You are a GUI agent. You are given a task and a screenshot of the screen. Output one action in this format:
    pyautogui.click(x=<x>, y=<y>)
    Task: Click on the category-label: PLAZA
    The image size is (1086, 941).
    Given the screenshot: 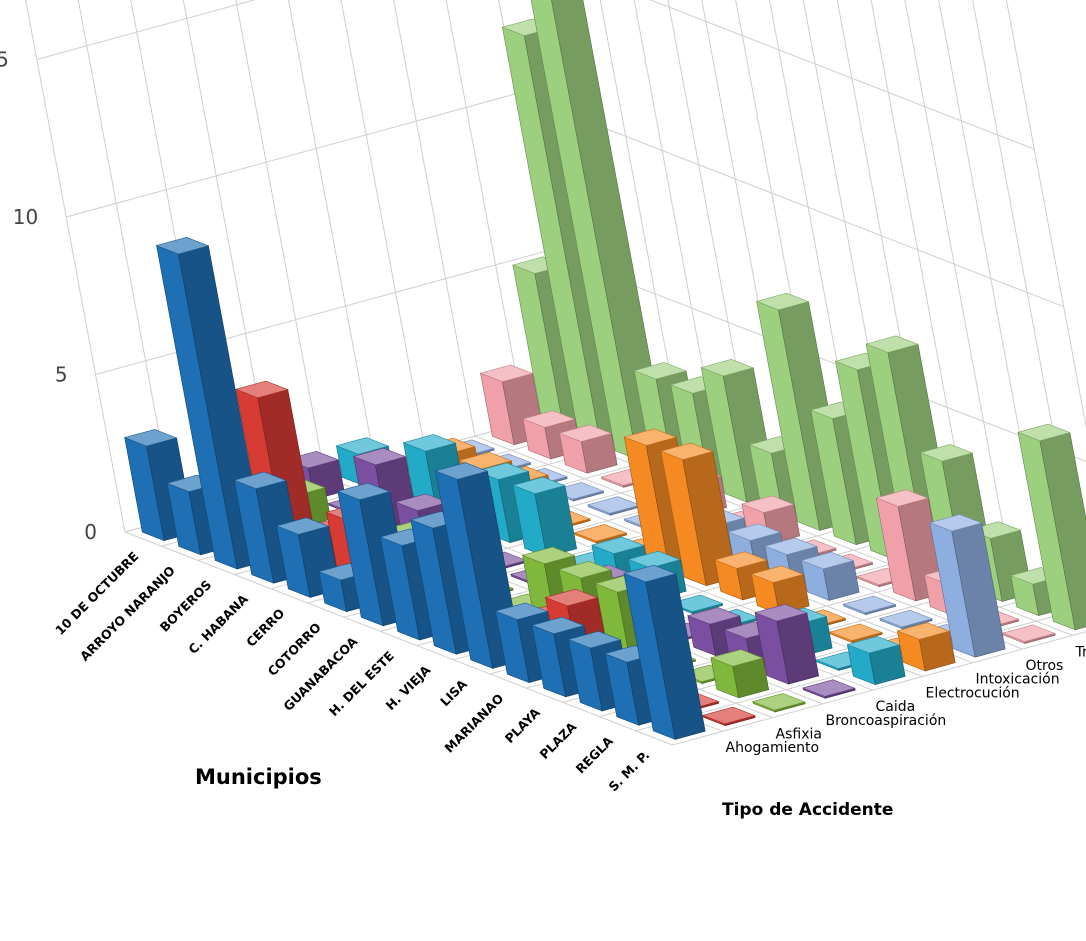 What is the action you would take?
    pyautogui.click(x=558, y=740)
    